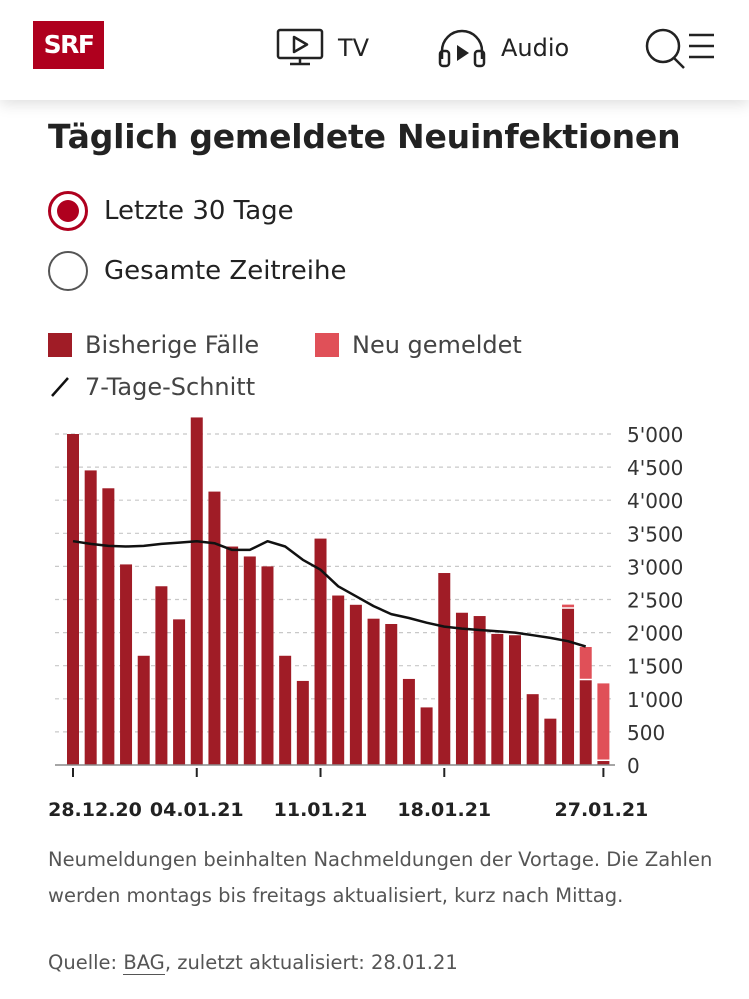  What do you see at coordinates (311, 962) in the screenshot?
I see `source-suffix: , zuletzt aktualisiert: 28.01.21` at bounding box center [311, 962].